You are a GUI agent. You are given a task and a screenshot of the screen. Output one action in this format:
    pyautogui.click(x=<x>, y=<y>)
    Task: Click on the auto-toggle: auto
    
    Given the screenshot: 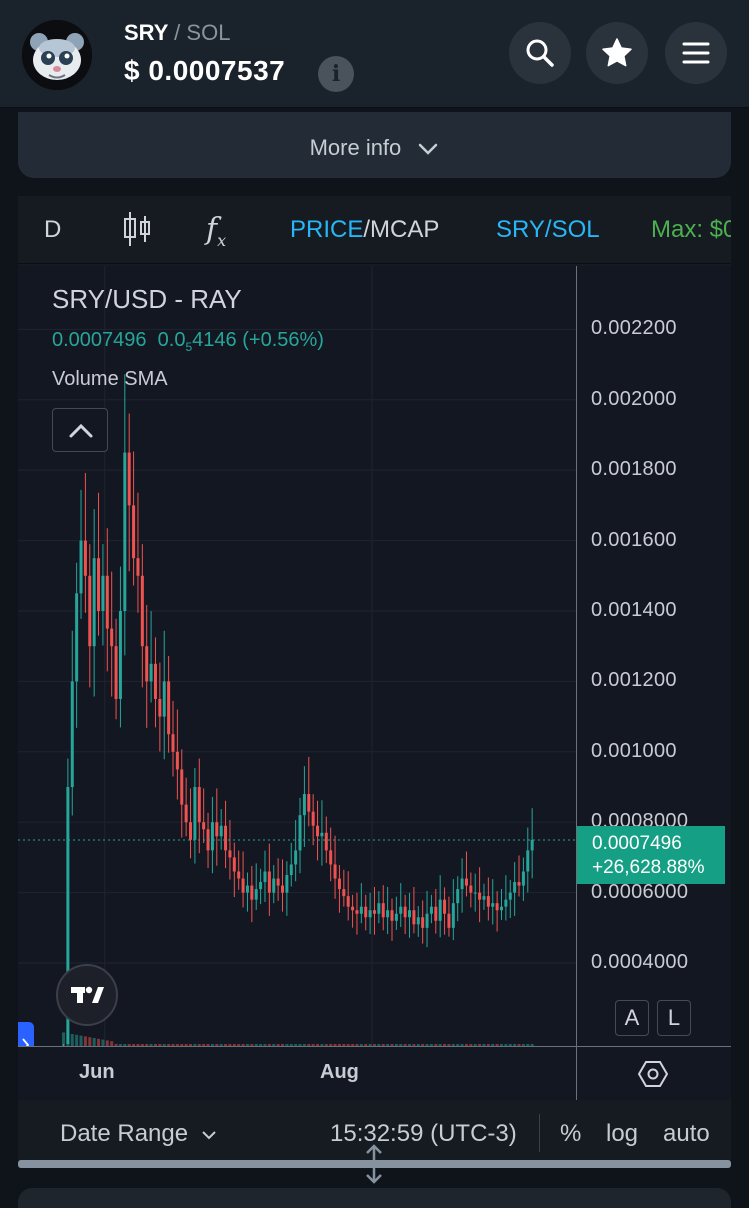 What is the action you would take?
    pyautogui.click(x=686, y=1133)
    